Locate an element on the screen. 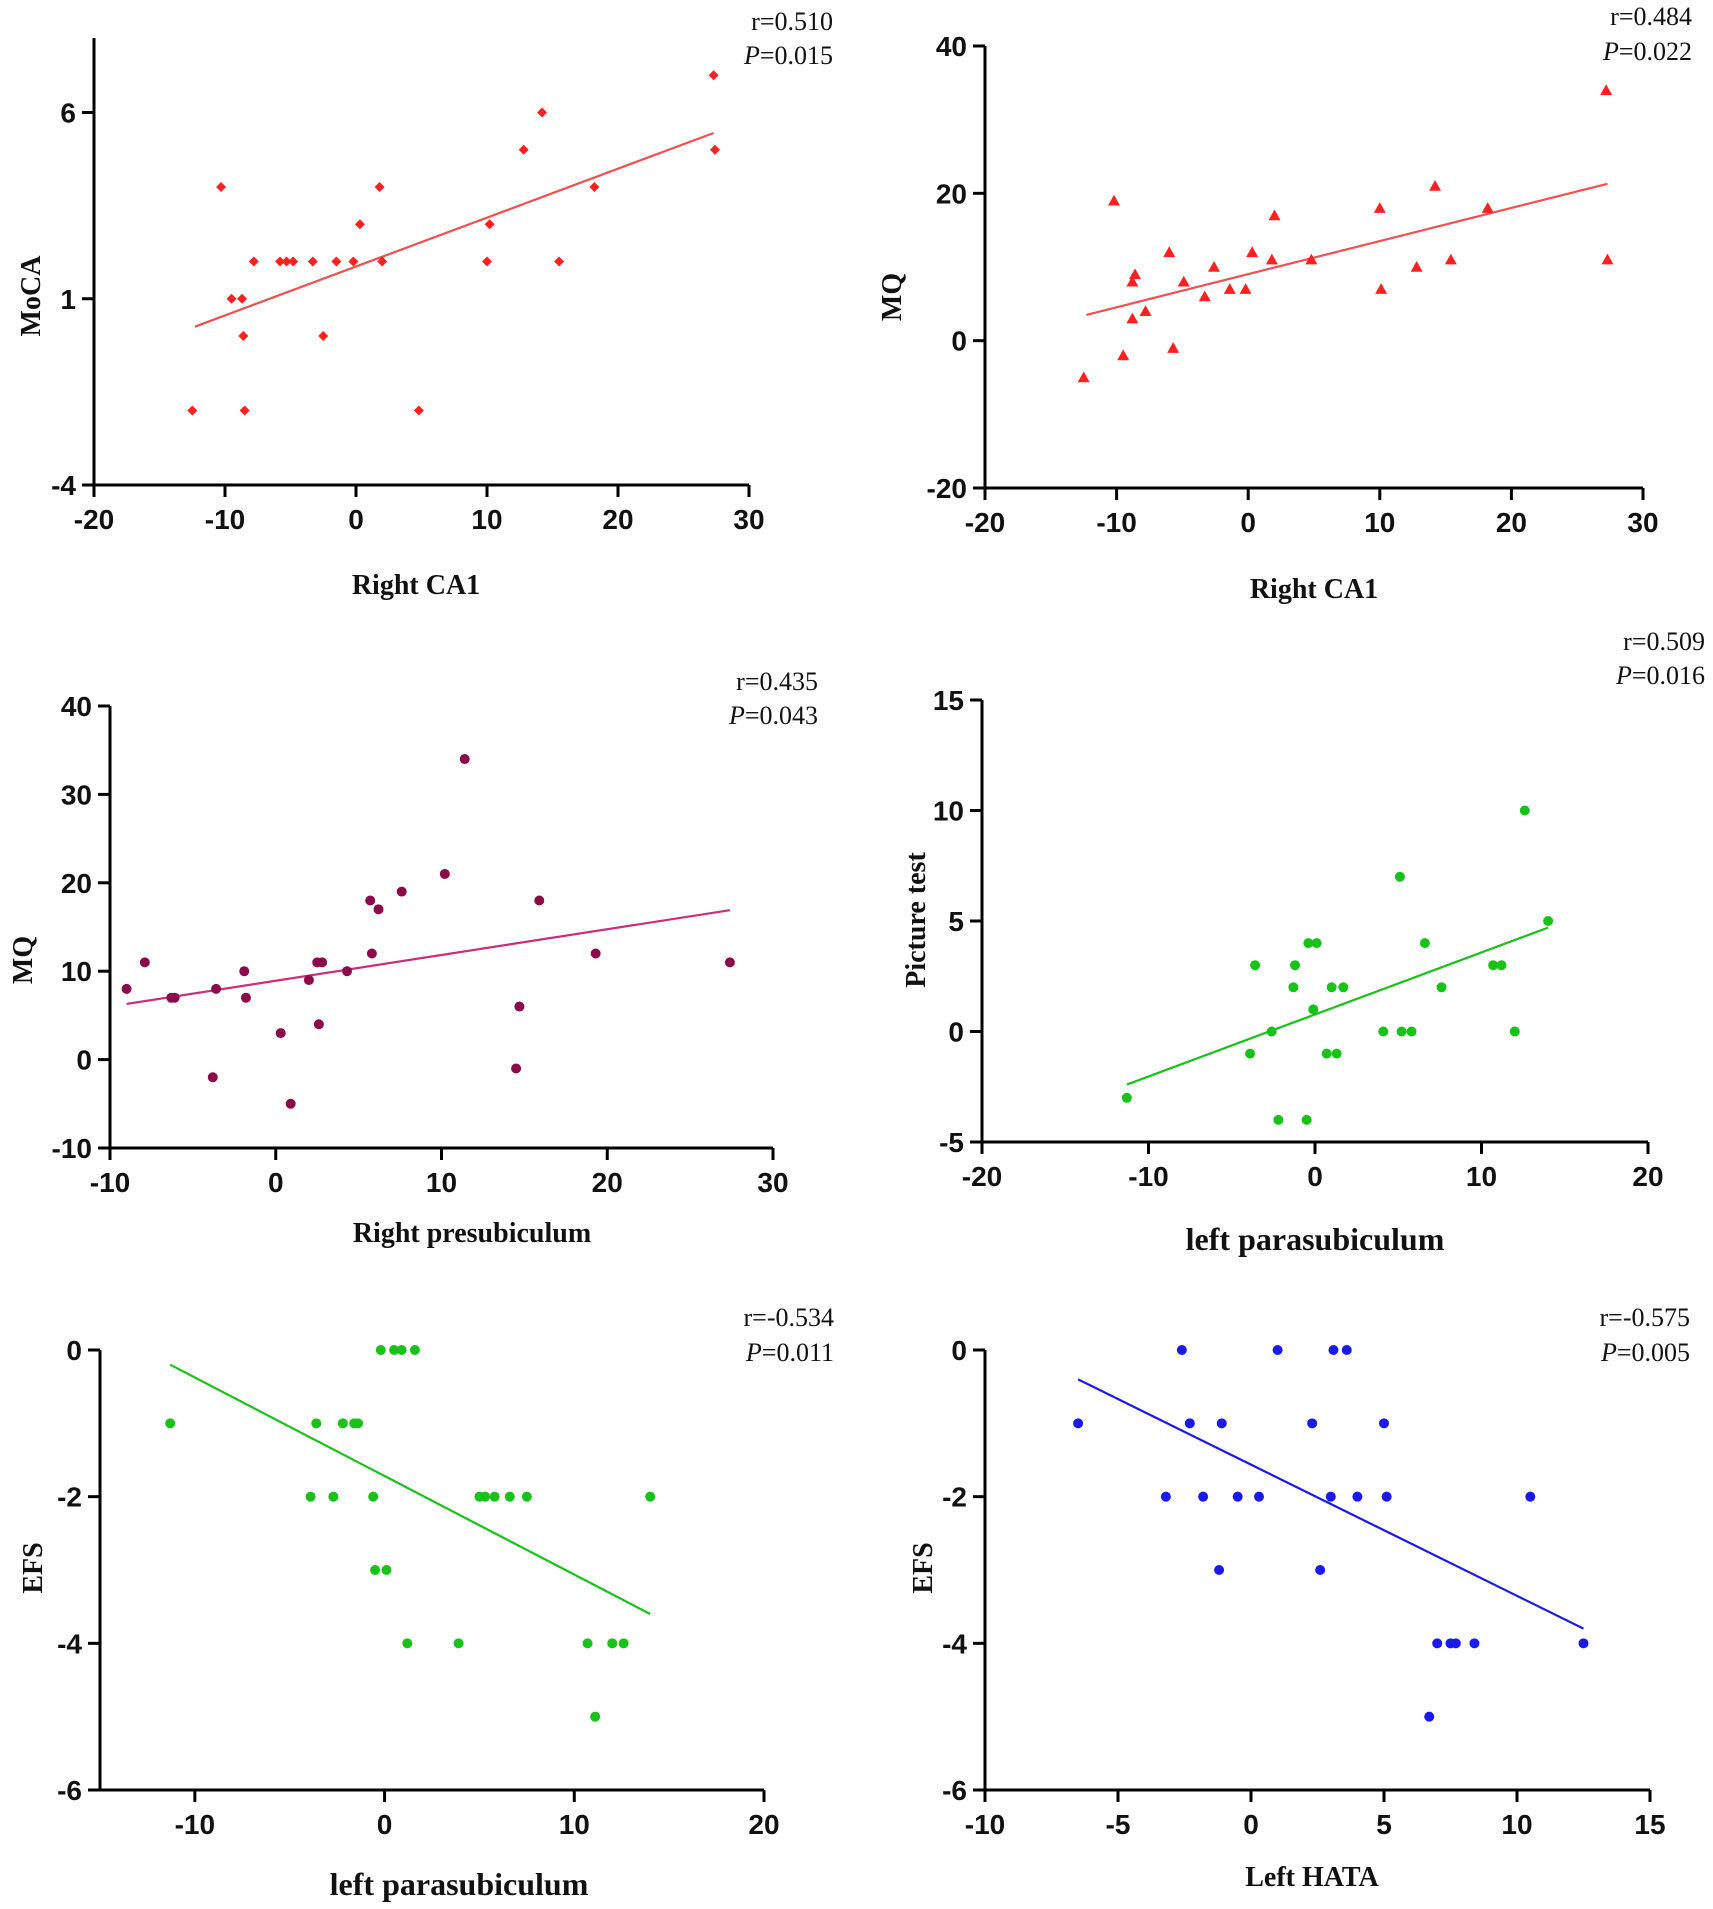 This screenshot has width=1713, height=1909. x-axis-title: Right CA1 is located at coordinates (416, 585).